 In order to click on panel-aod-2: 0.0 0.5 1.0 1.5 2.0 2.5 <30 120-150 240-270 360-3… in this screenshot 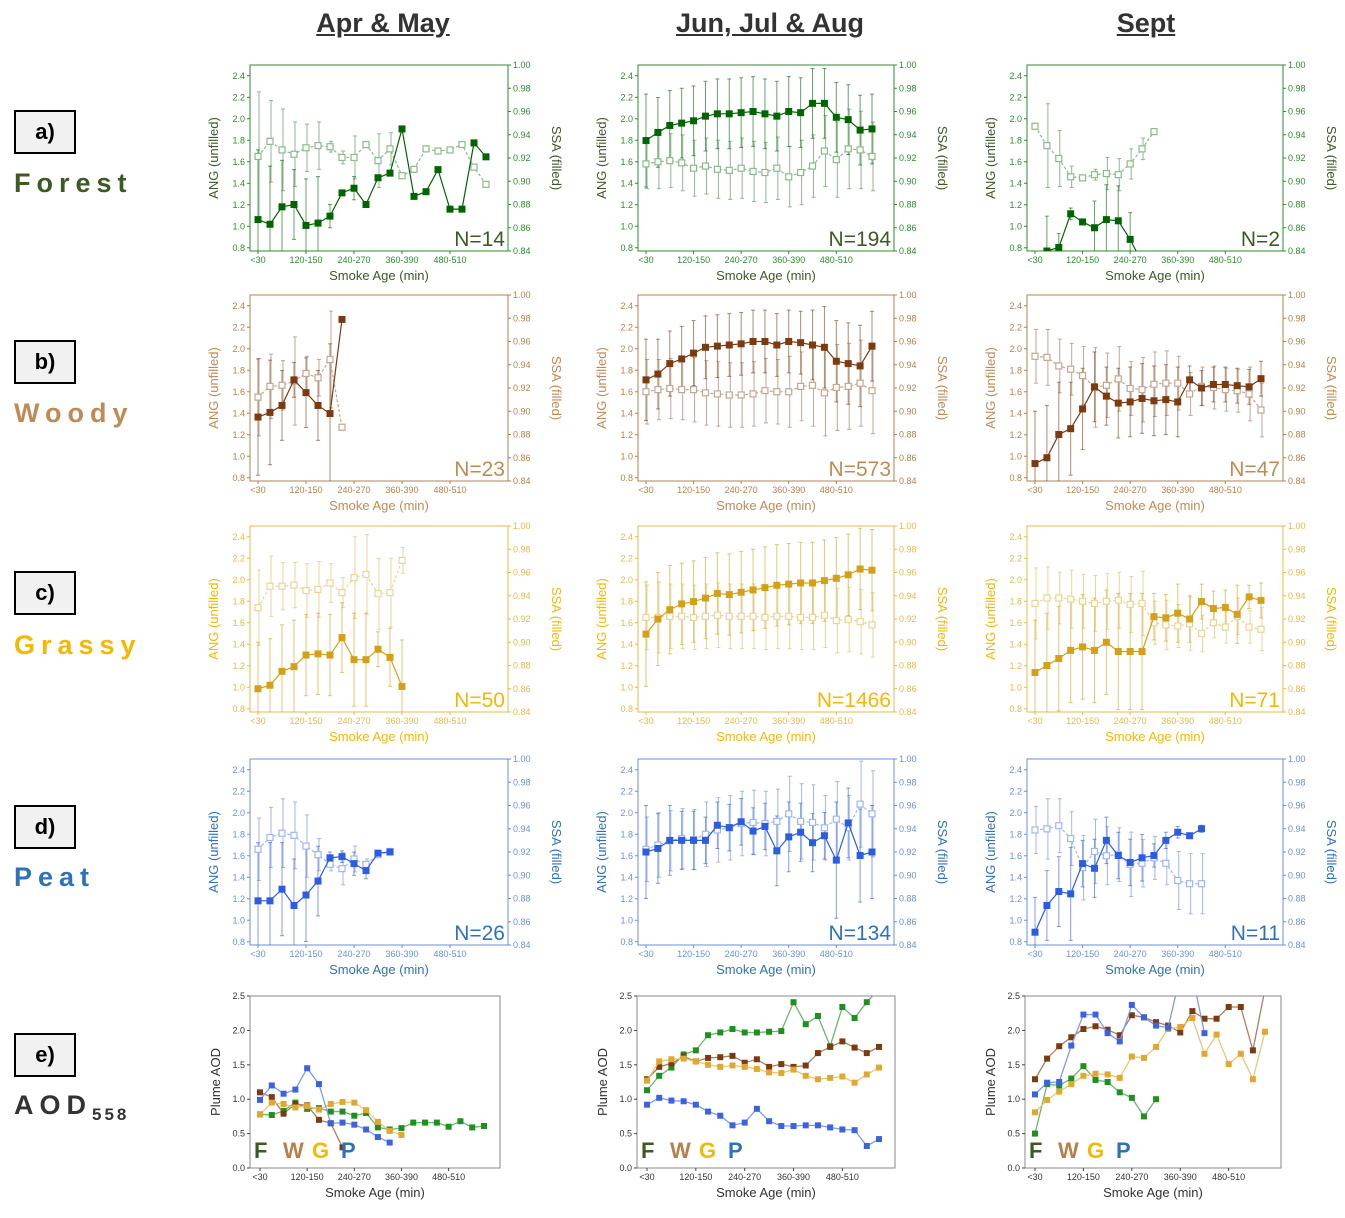, I will do `click(1132, 1095)`.